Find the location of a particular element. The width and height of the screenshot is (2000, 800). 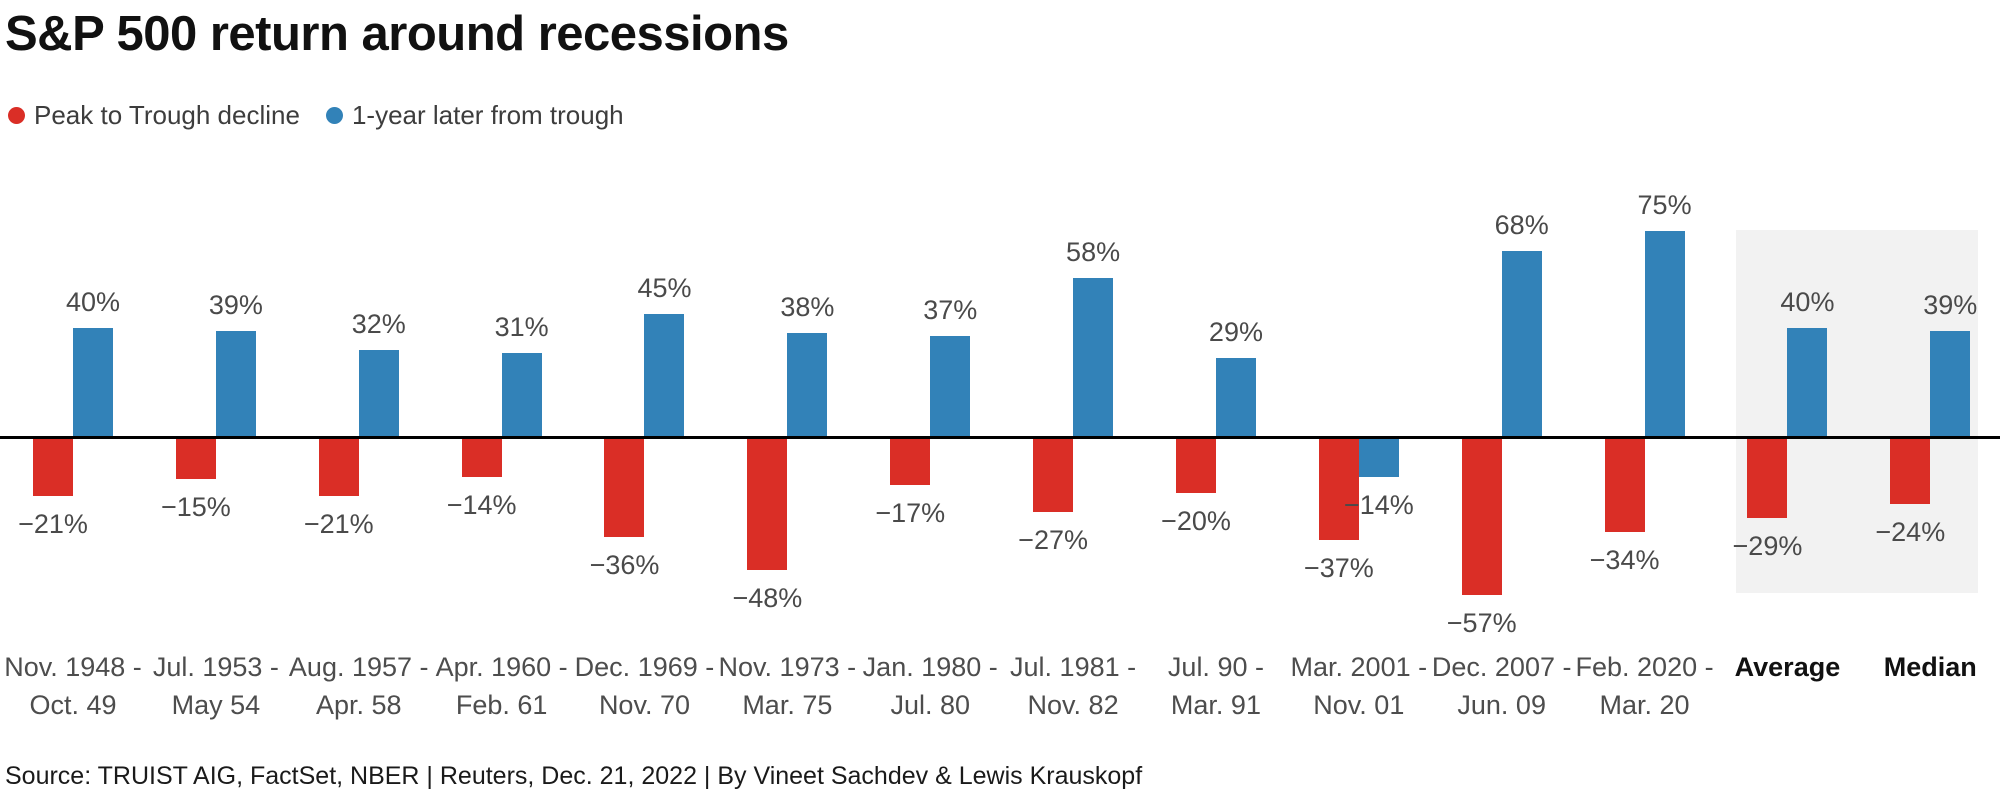

category-label-line: Jul. 80 is located at coordinates (930, 705).